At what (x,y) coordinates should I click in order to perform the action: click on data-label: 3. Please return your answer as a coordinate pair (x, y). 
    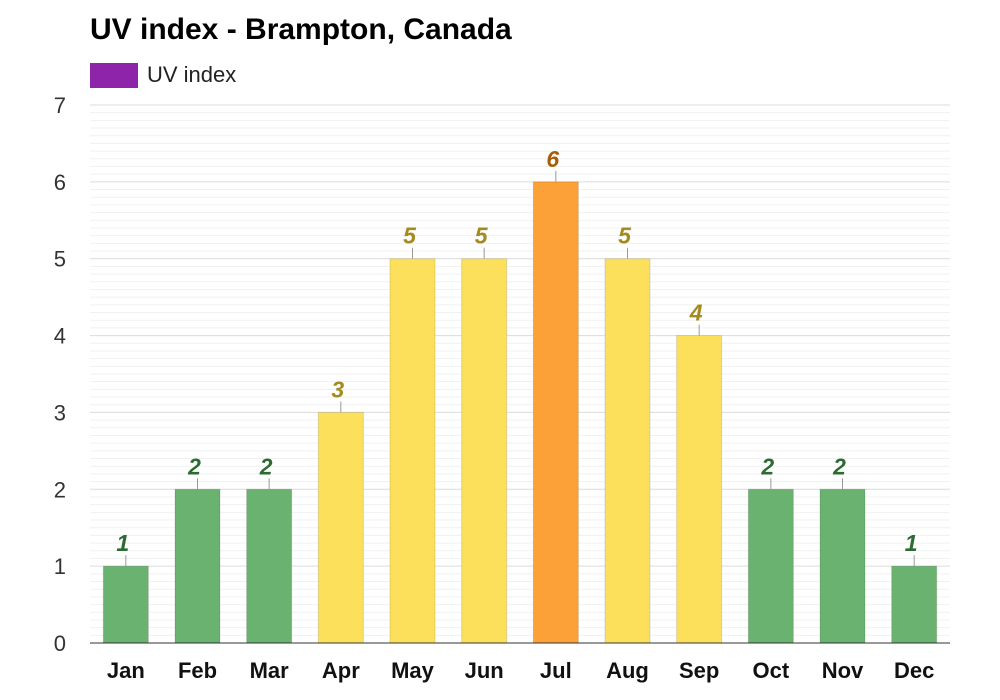
    Looking at the image, I should click on (337, 389).